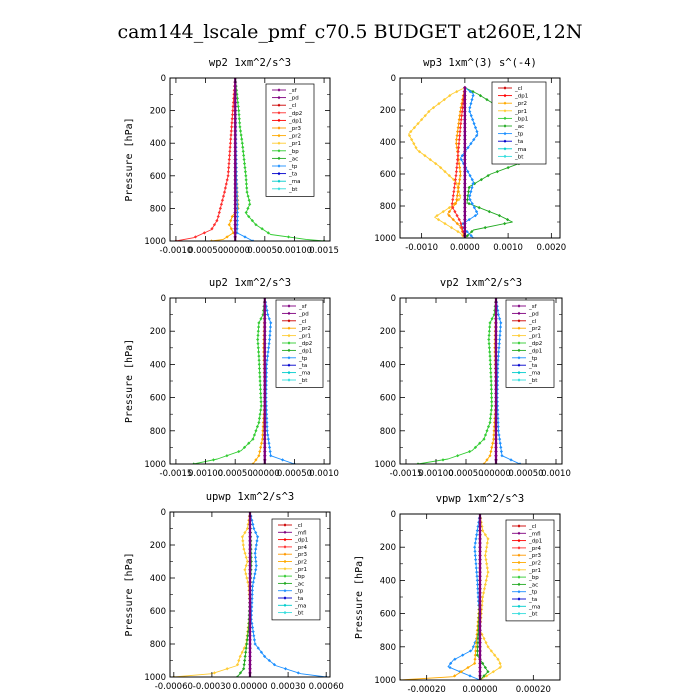 This screenshot has width=700, height=700. Describe the element at coordinates (174, 687) in the screenshot. I see `x-tick-label: -0.00060` at that location.